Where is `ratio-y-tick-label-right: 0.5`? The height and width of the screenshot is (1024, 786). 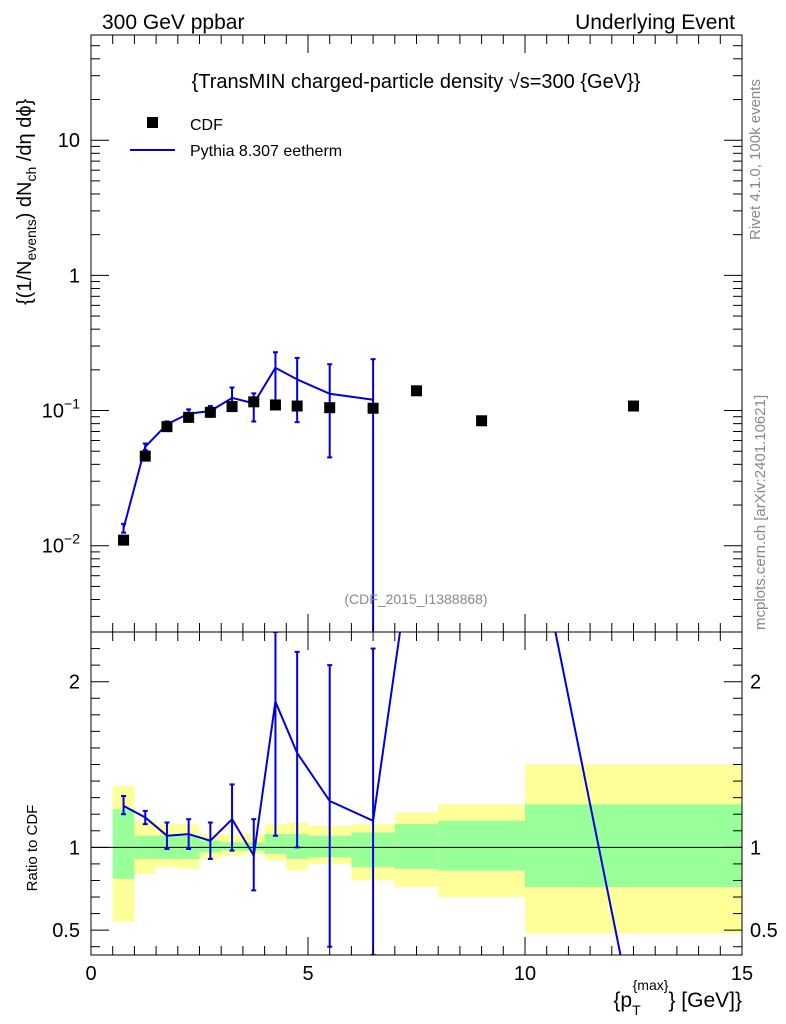 ratio-y-tick-label-right: 0.5 is located at coordinates (764, 931).